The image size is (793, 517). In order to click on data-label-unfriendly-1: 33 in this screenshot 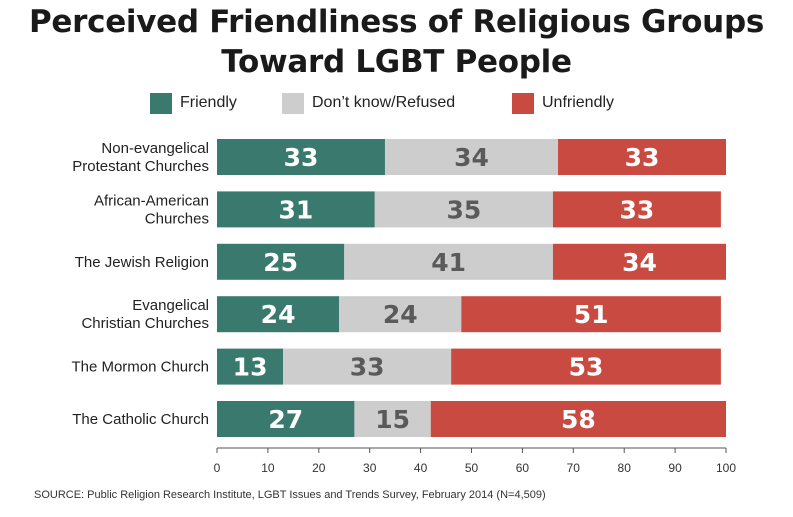, I will do `click(642, 157)`.